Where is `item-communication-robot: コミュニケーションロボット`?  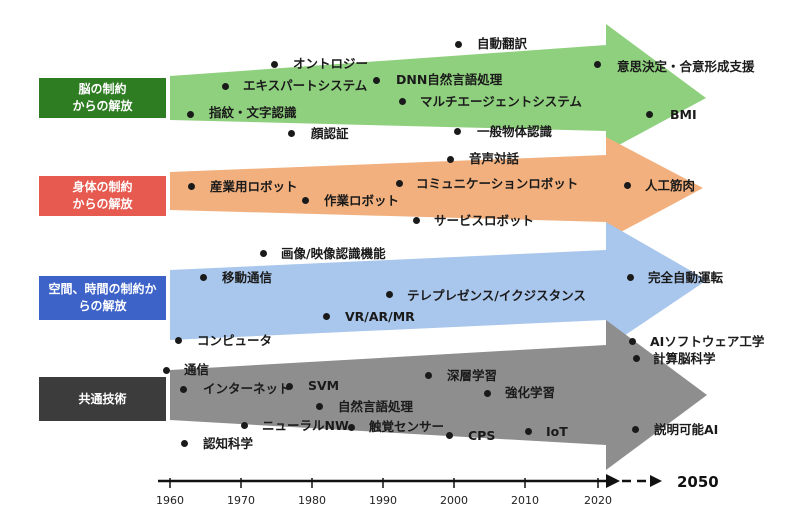 item-communication-robot: コミュニケーションロボット is located at coordinates (497, 183).